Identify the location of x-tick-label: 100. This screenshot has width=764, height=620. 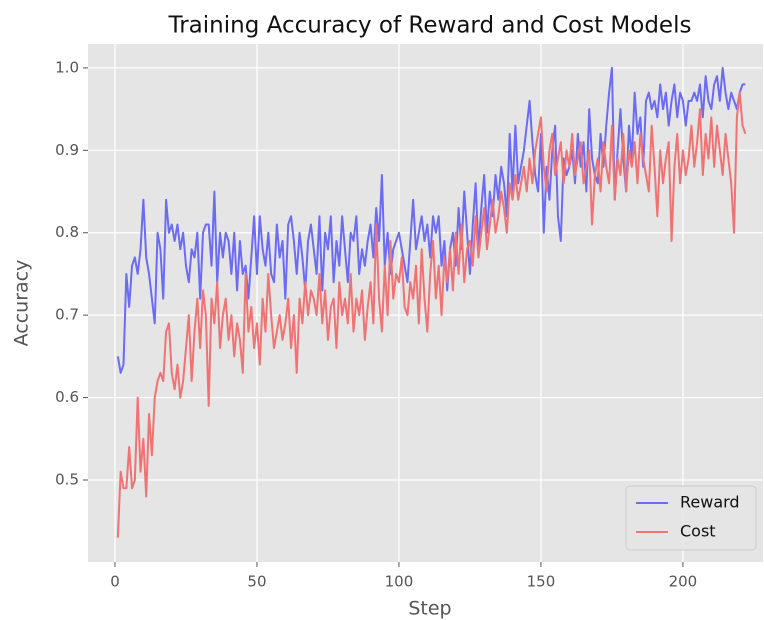
(399, 582).